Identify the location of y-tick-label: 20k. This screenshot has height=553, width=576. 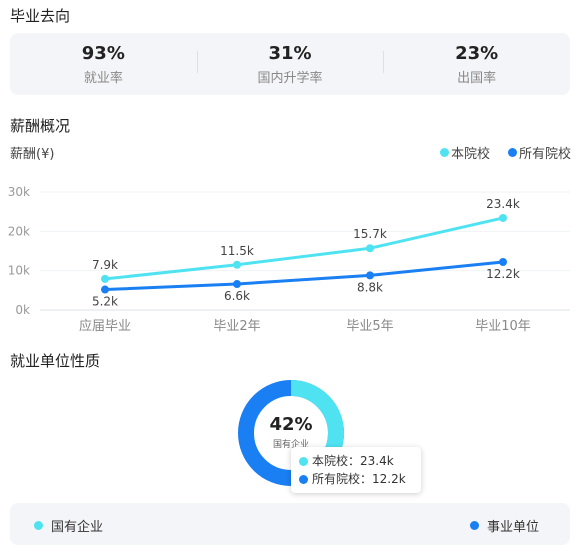
(19, 231).